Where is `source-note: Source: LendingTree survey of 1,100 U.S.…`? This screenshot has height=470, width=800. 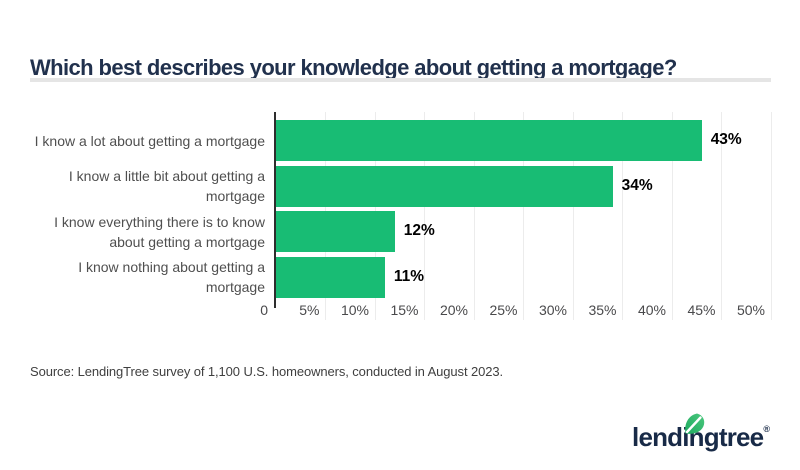
source-note: Source: LendingTree survey of 1,100 U.S.… is located at coordinates (267, 371).